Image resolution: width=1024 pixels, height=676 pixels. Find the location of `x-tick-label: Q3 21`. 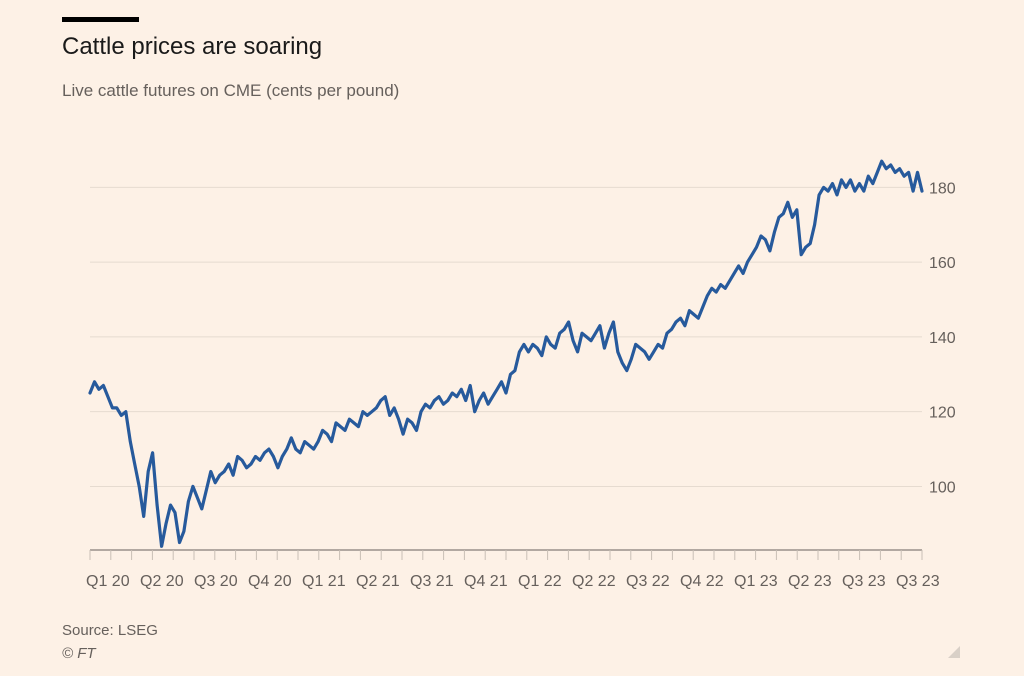

x-tick-label: Q3 21 is located at coordinates (432, 581).